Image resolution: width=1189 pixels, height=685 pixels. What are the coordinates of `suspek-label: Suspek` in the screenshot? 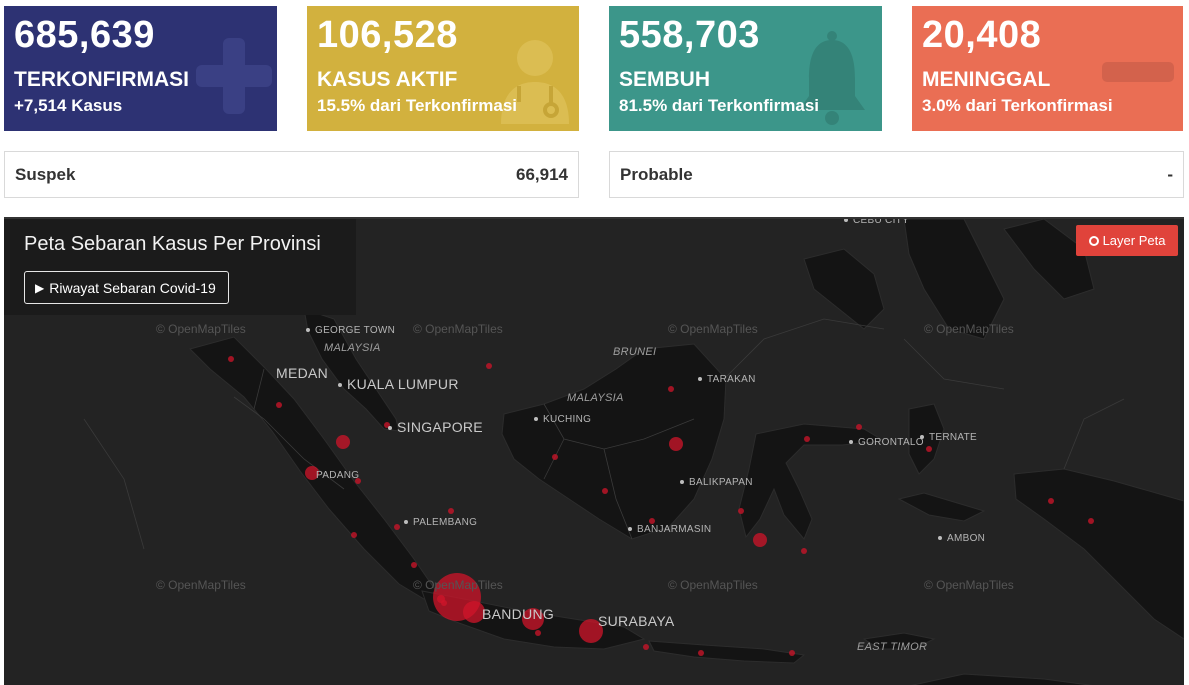 It's located at (45, 174).